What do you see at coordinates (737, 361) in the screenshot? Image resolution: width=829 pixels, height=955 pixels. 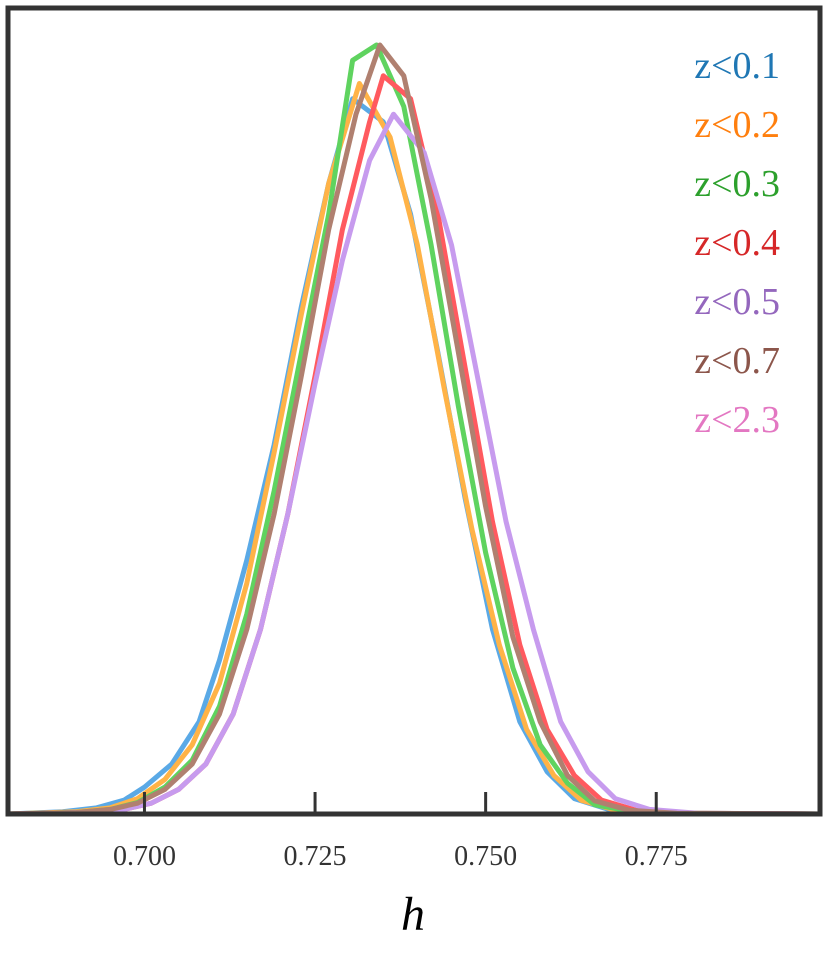 I see `legend-label-6: z<0.7` at bounding box center [737, 361].